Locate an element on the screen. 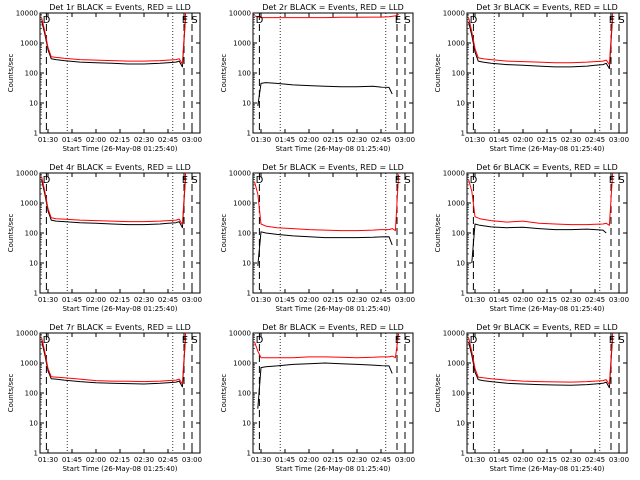  panel-title: Det 1r BLACK = Events, RED = LLD is located at coordinates (120, 7).